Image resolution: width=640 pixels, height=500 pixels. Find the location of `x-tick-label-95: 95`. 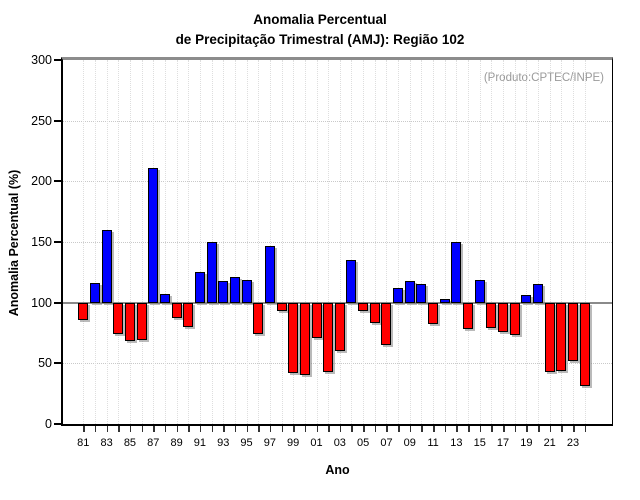

x-tick-label-95: 95 is located at coordinates (246, 443).